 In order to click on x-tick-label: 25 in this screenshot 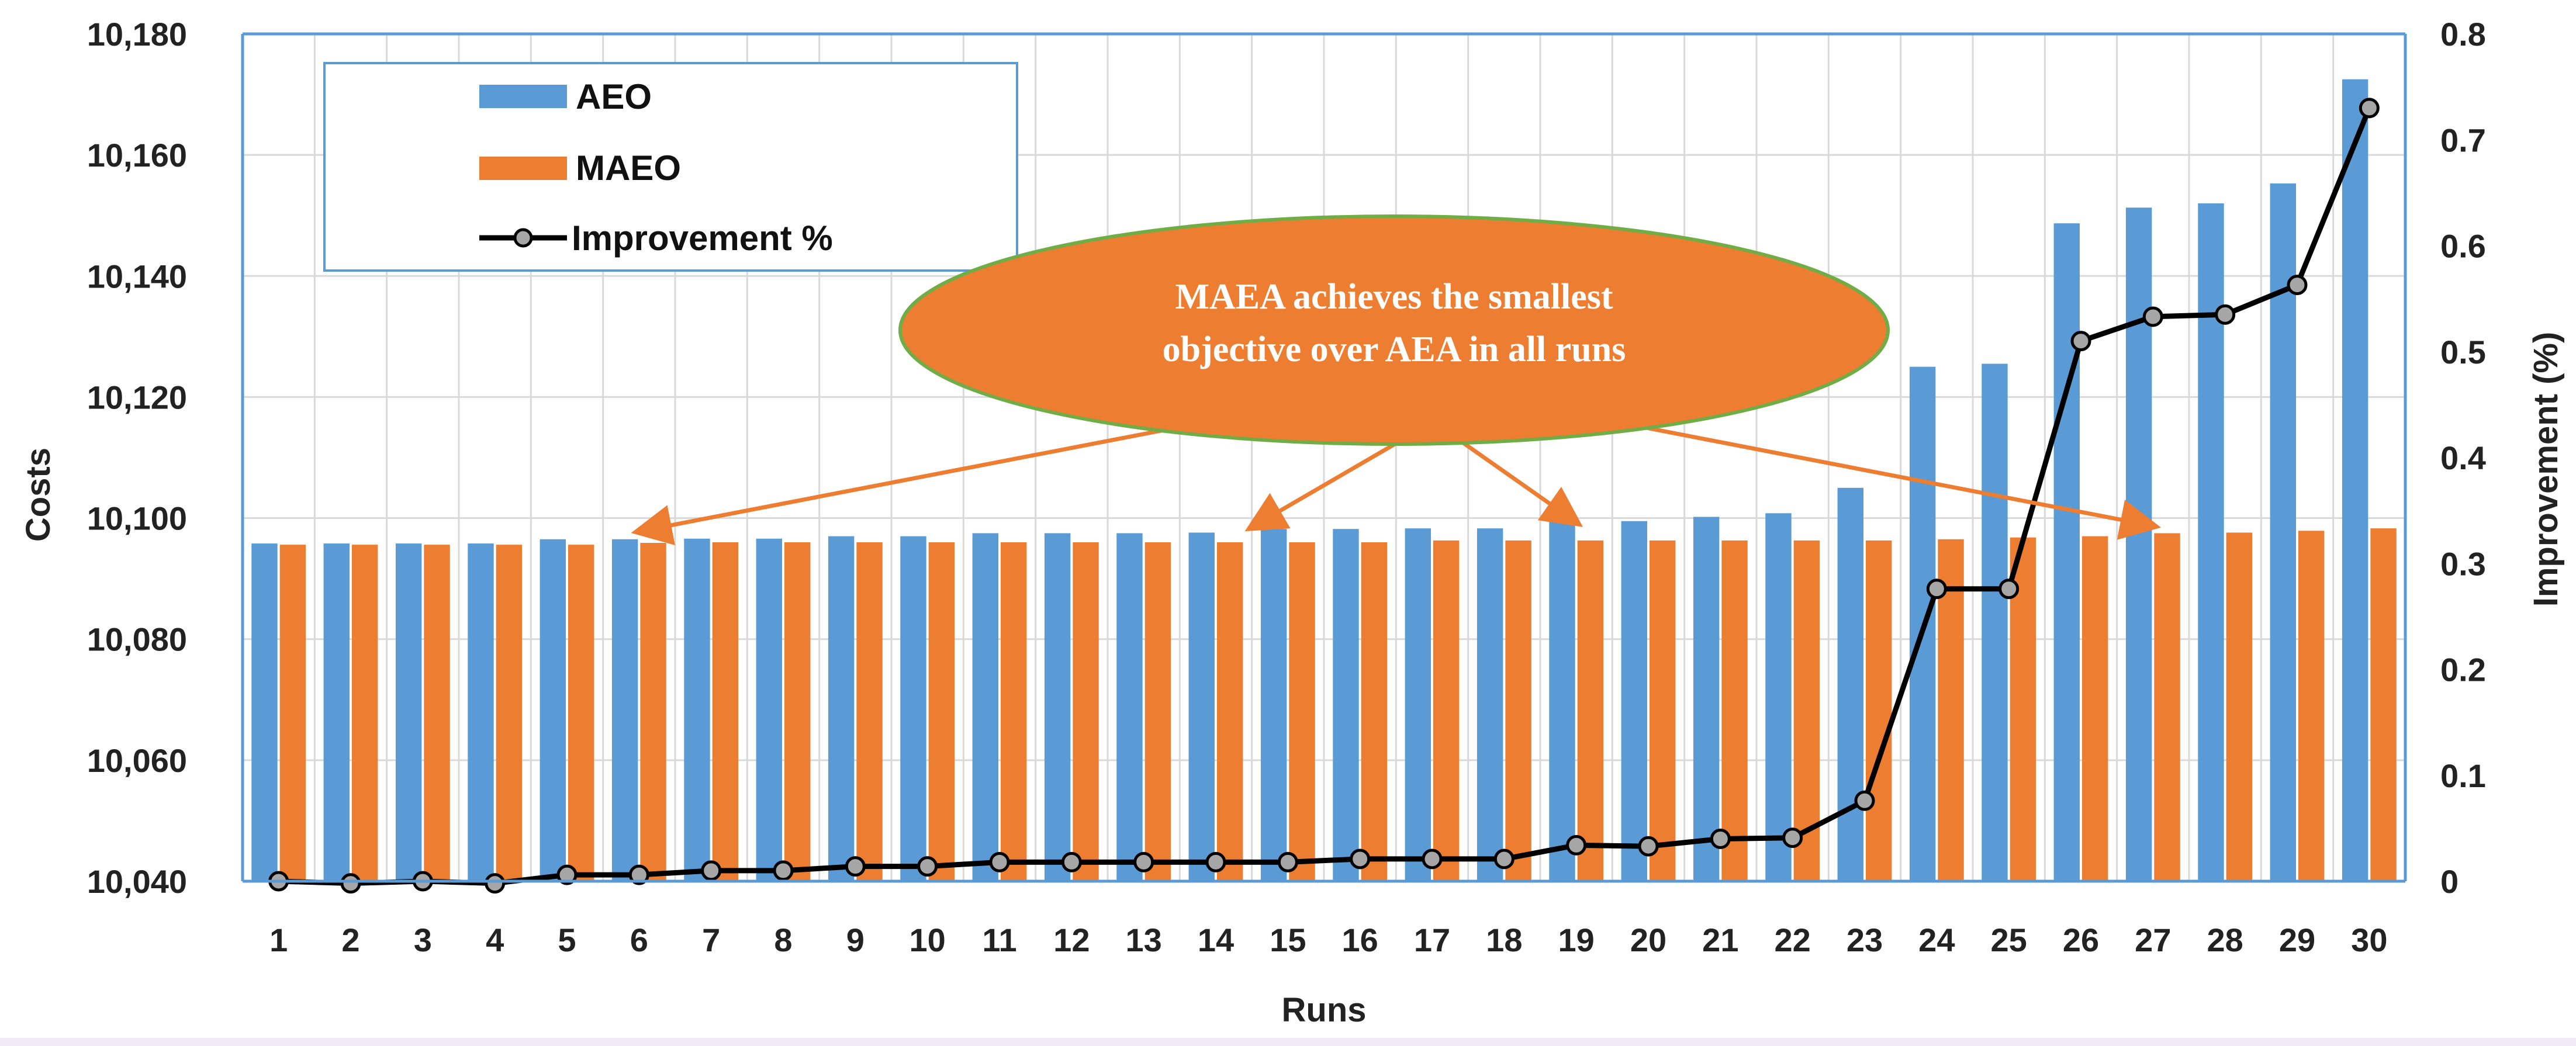, I will do `click(2009, 940)`.